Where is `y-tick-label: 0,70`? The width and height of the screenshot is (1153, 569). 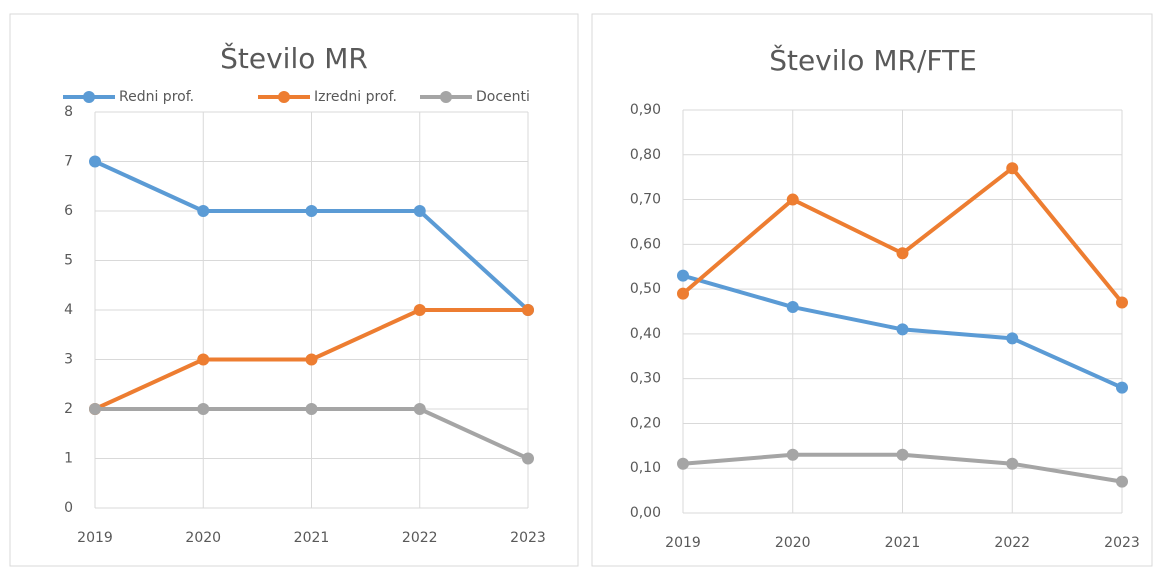
y-tick-label: 0,70 is located at coordinates (645, 200).